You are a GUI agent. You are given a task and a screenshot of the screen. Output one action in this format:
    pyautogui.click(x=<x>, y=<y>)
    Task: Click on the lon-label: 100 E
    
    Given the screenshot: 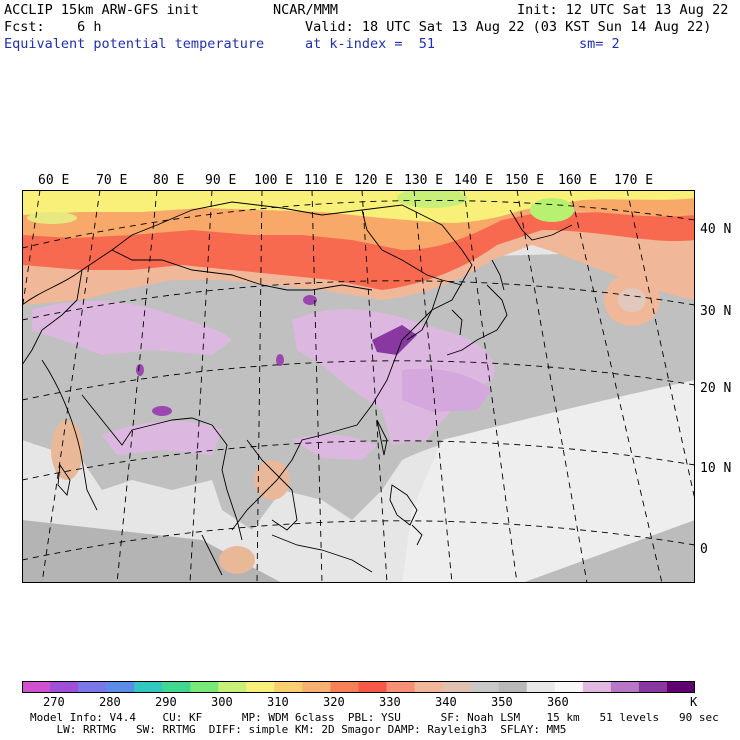 What is the action you would take?
    pyautogui.click(x=274, y=180)
    